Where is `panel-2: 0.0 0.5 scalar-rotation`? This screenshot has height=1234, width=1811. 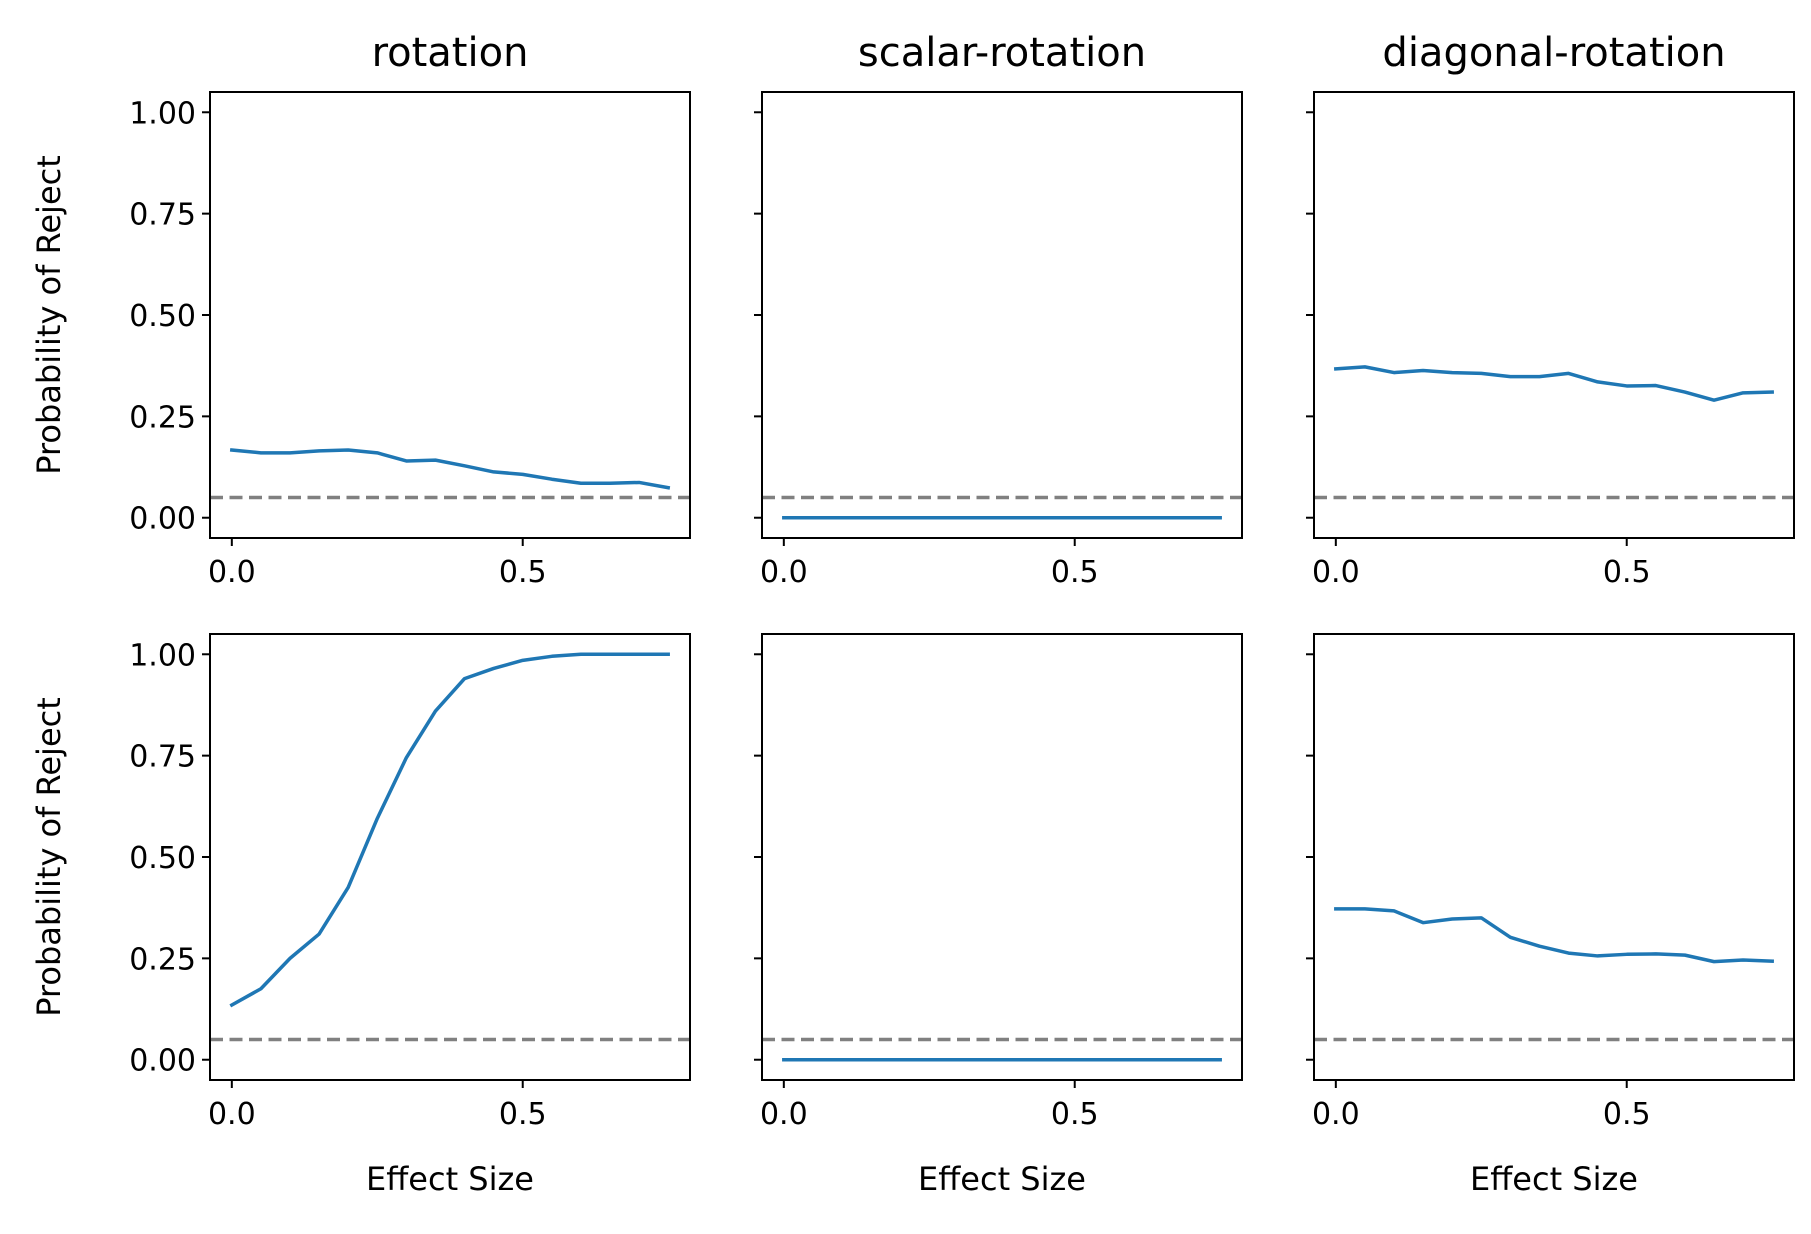
panel-2: 0.0 0.5 scalar-rotation is located at coordinates (998, 310).